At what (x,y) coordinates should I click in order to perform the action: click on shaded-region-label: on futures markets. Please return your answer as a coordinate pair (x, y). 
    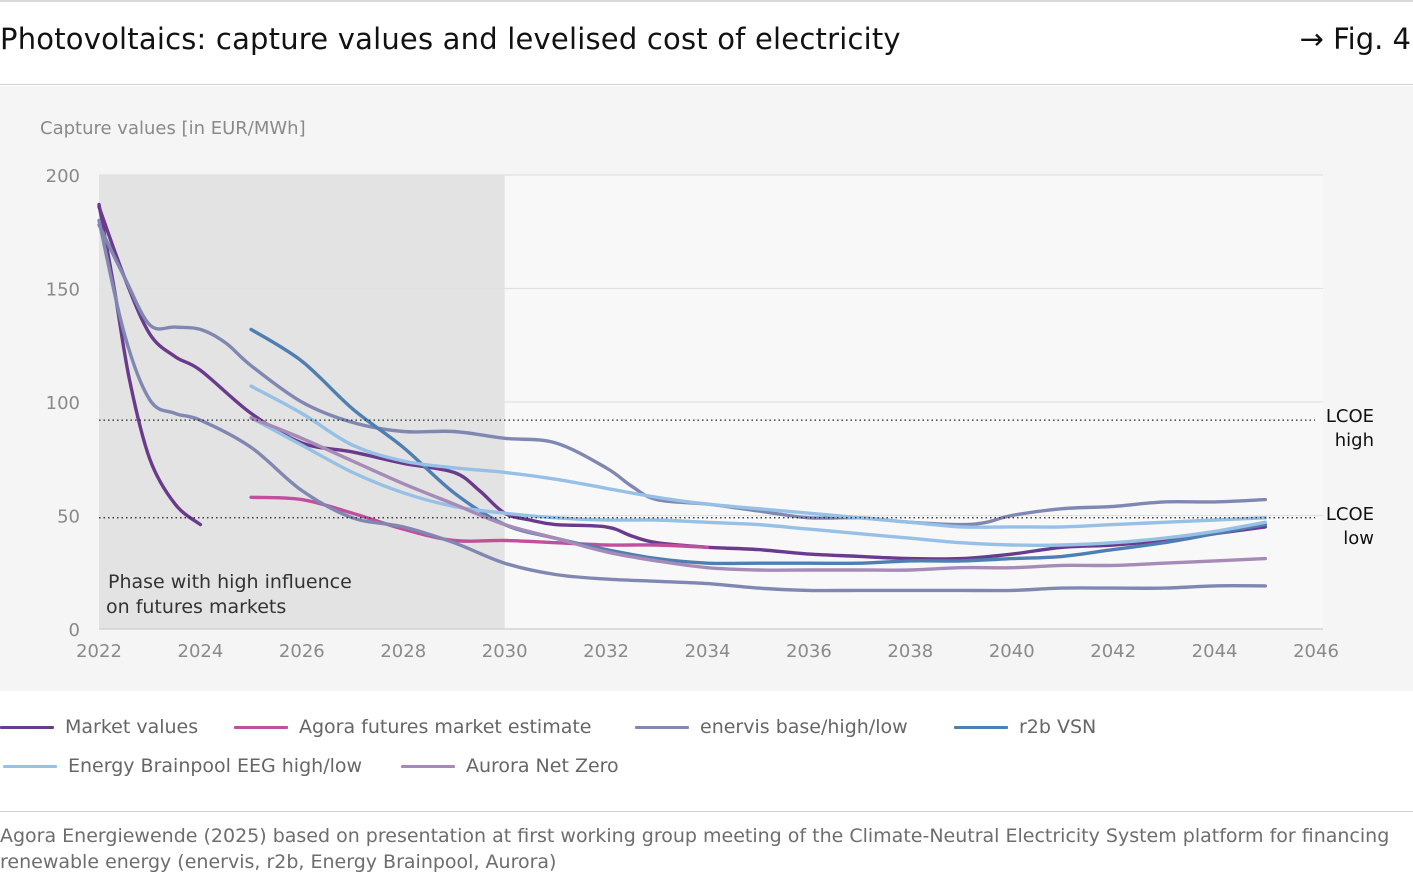
    Looking at the image, I should click on (196, 607).